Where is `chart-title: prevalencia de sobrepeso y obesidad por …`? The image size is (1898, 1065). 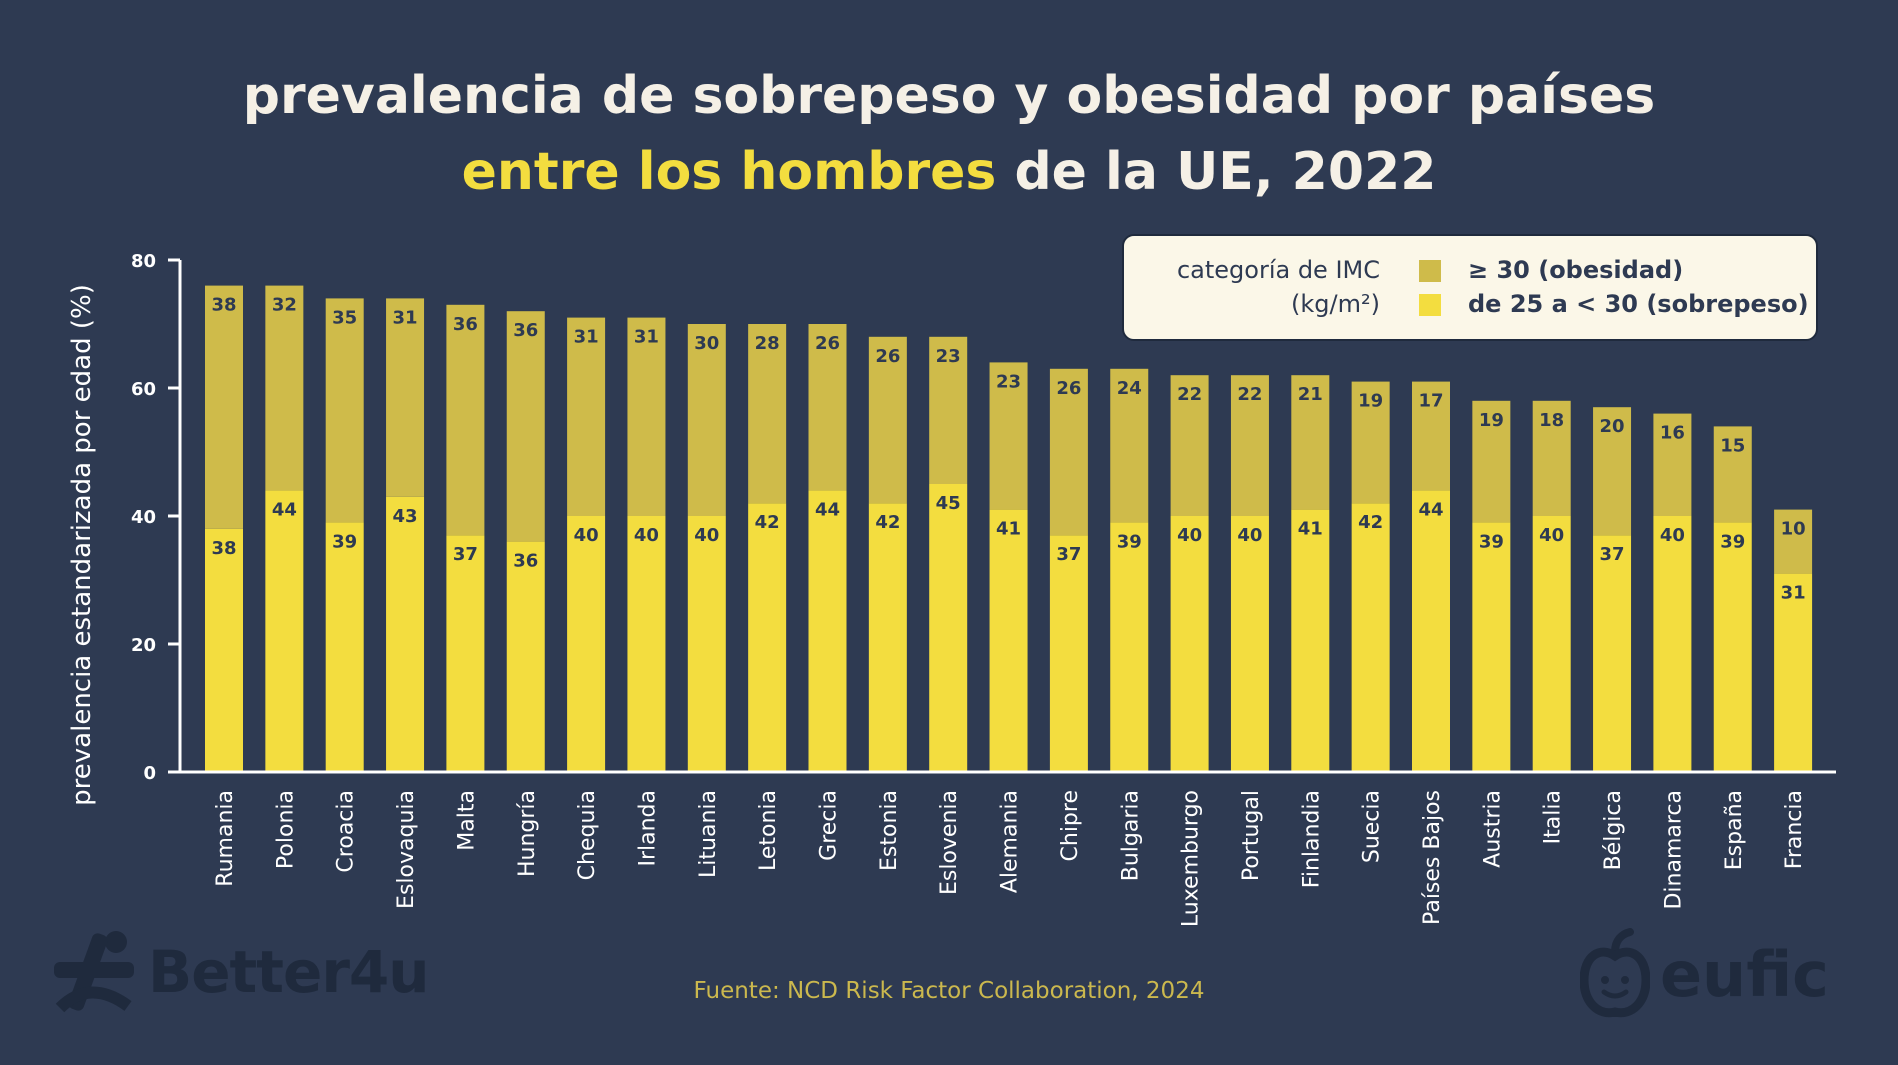 chart-title: prevalencia de sobrepeso y obesidad por … is located at coordinates (949, 134).